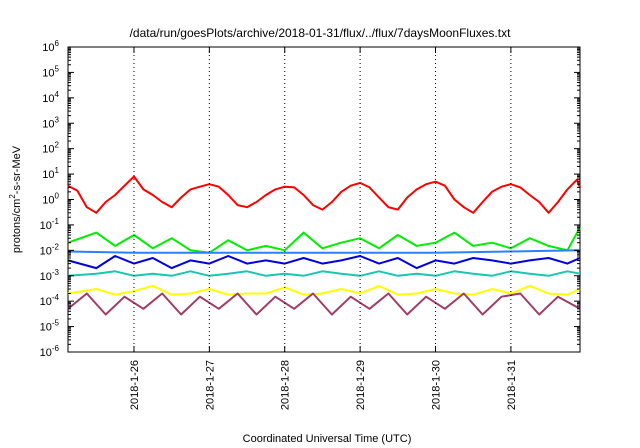 Image resolution: width=640 pixels, height=448 pixels. I want to click on y-tick-label: 10⁻⁶, so click(50, 351).